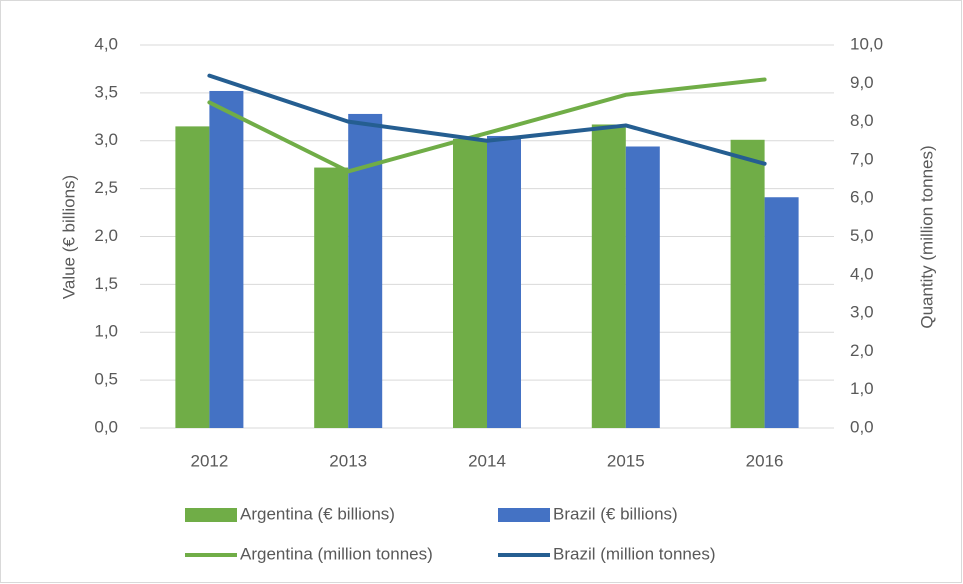 The image size is (963, 584). Describe the element at coordinates (106, 187) in the screenshot. I see `y-tick-label: 2,5` at that location.